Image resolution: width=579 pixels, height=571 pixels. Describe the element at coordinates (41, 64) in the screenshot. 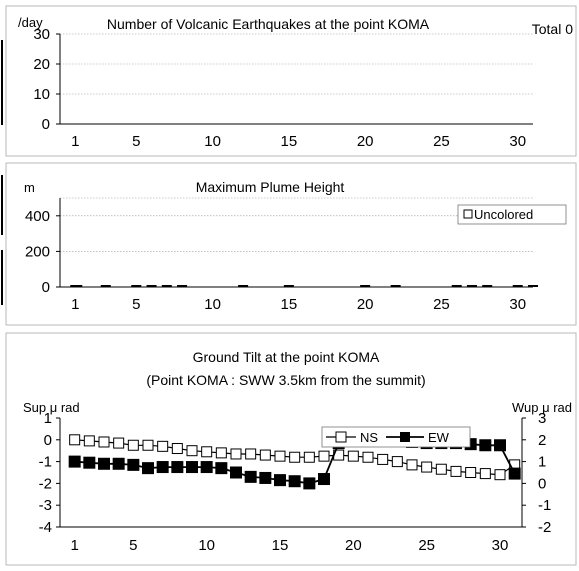

I see `p1-y-tick-label: 20` at that location.